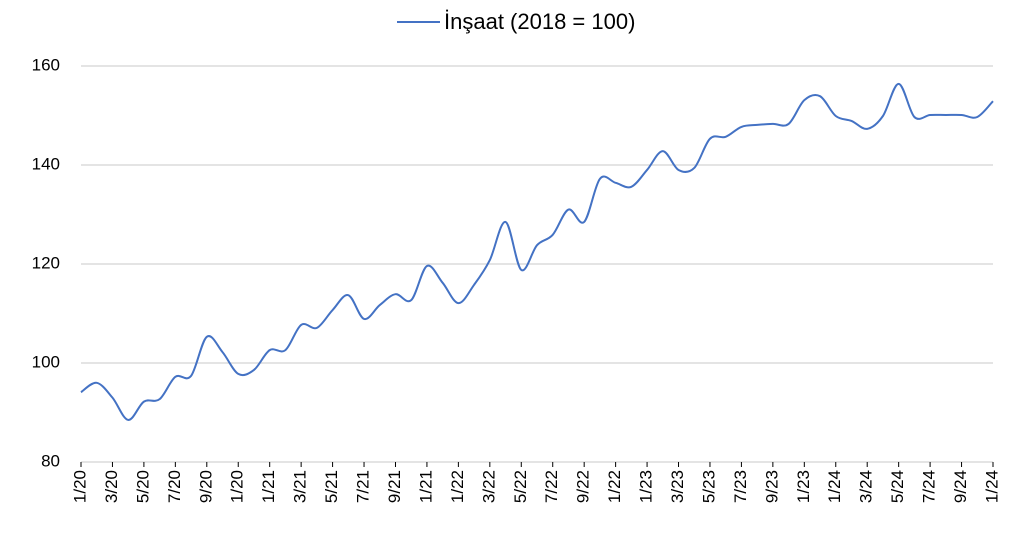 Image resolution: width=1023 pixels, height=533 pixels. What do you see at coordinates (363, 486) in the screenshot?
I see `x-tick-label: 7/21` at bounding box center [363, 486].